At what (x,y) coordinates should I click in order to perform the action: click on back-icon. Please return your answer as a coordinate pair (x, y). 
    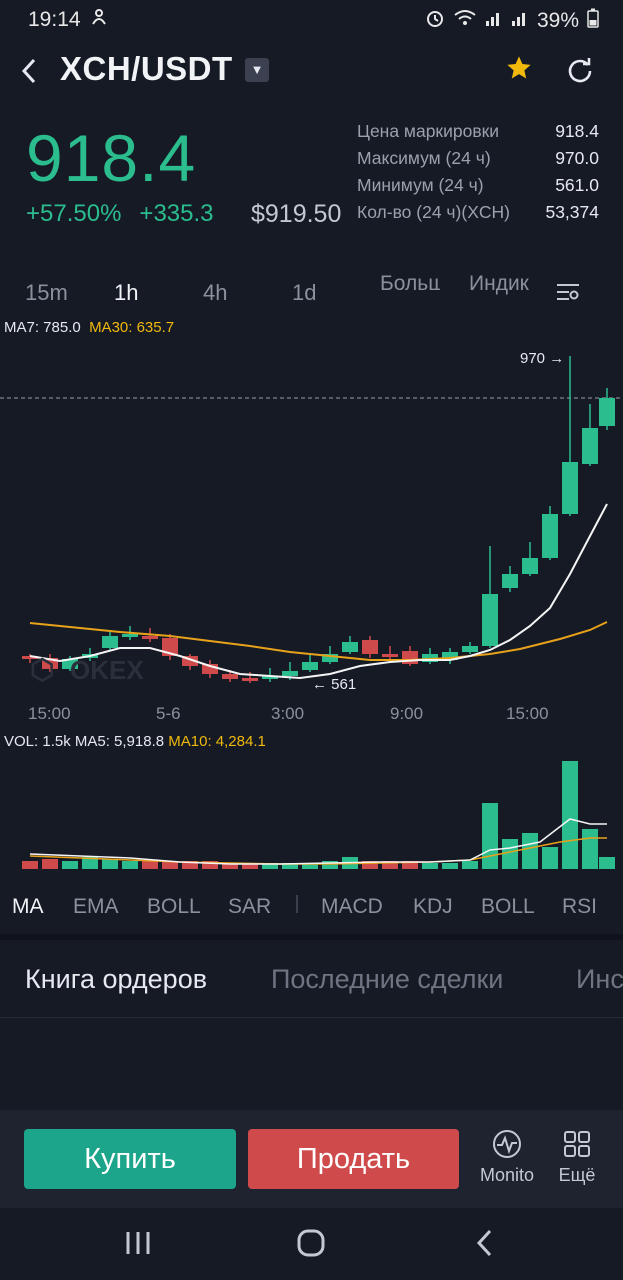
    Looking at the image, I should click on (484, 1245).